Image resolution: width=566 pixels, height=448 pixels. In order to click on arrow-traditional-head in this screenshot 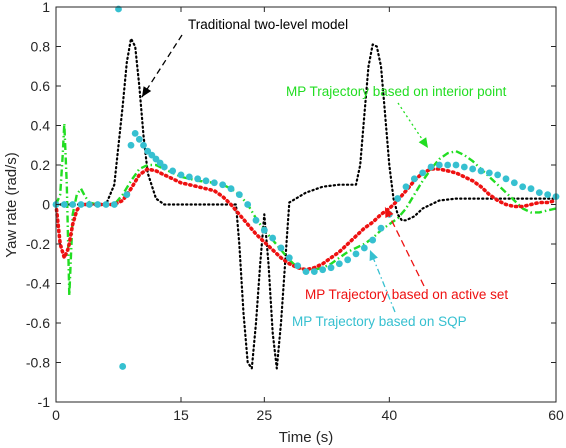, I will do `click(147, 91)`.